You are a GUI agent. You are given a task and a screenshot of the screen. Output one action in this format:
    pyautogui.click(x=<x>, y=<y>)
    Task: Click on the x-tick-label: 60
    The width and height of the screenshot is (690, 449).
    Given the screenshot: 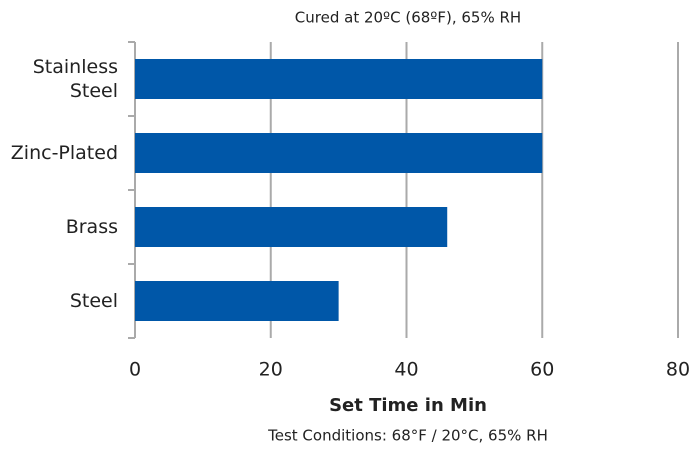 What is the action you would take?
    pyautogui.click(x=542, y=370)
    